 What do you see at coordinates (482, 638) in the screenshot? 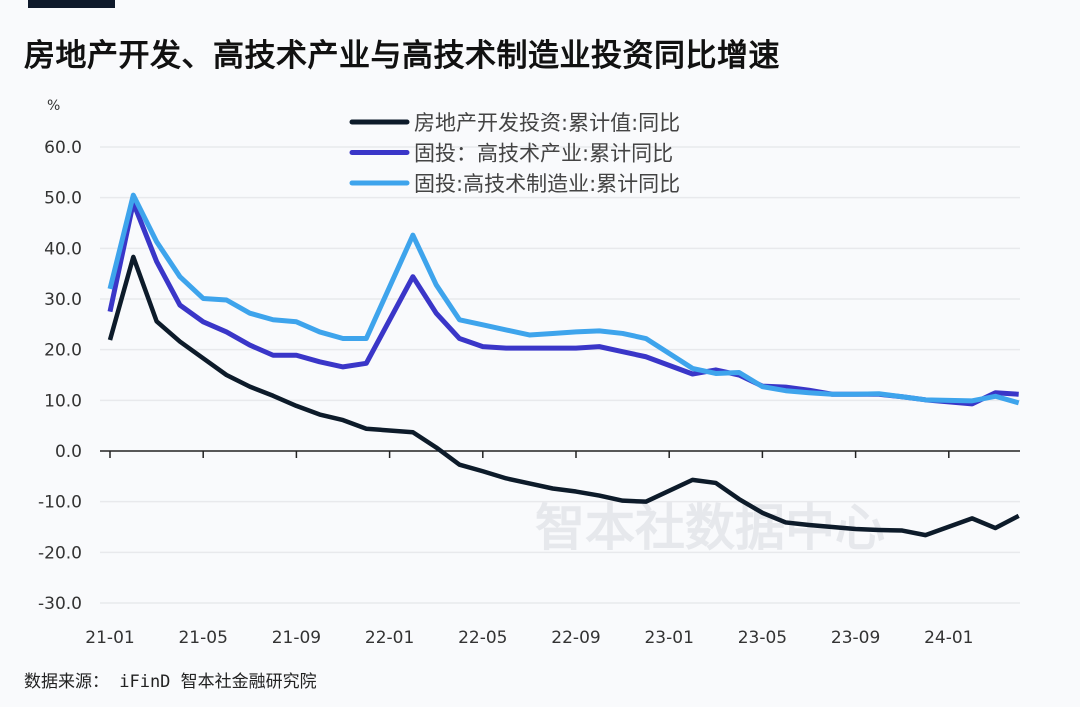
I see `x-tick-label: 22-05` at bounding box center [482, 638].